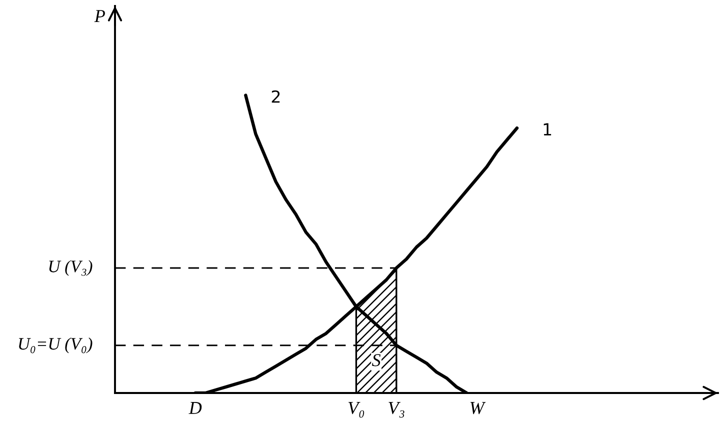  What do you see at coordinates (276, 96) in the screenshot?
I see `series-label: 2` at bounding box center [276, 96].